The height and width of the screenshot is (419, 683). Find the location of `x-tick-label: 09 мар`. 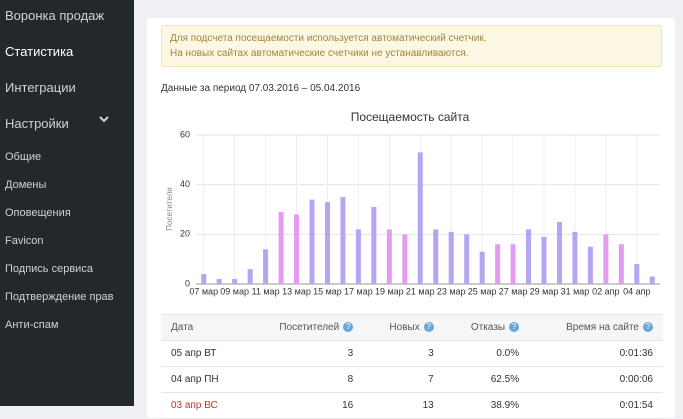

x-tick-label: 09 мар is located at coordinates (234, 291).